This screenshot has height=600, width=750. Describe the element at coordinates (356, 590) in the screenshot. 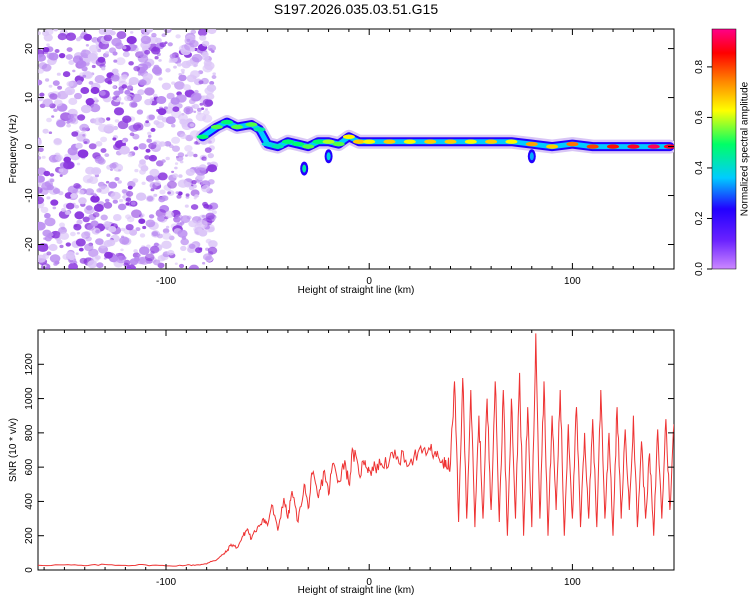

I see `snr-x-label: Height of straight line (km)` at that location.